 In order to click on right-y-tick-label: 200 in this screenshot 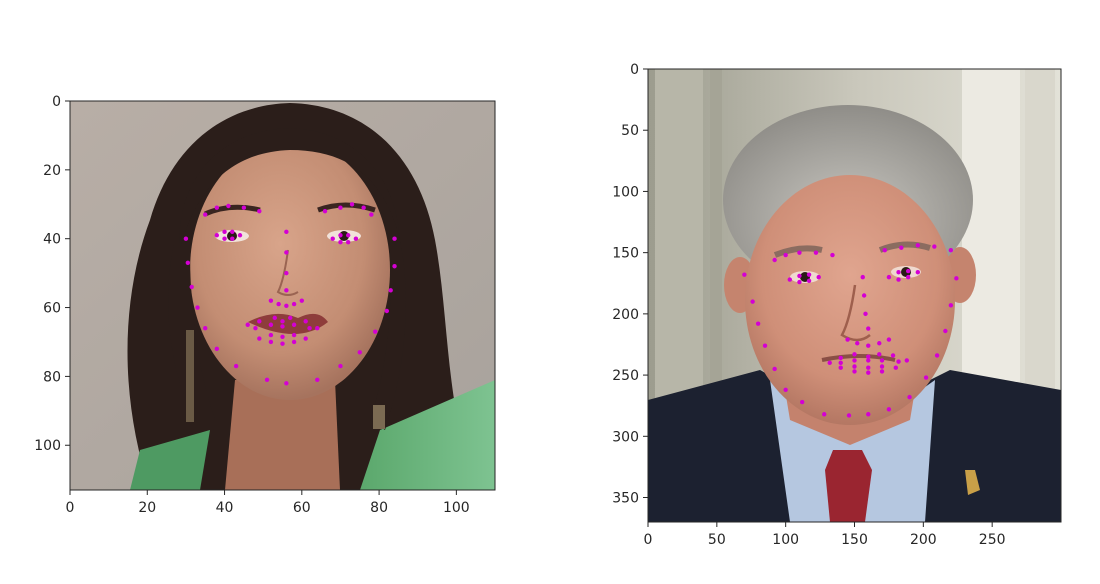, I will do `click(625, 315)`.